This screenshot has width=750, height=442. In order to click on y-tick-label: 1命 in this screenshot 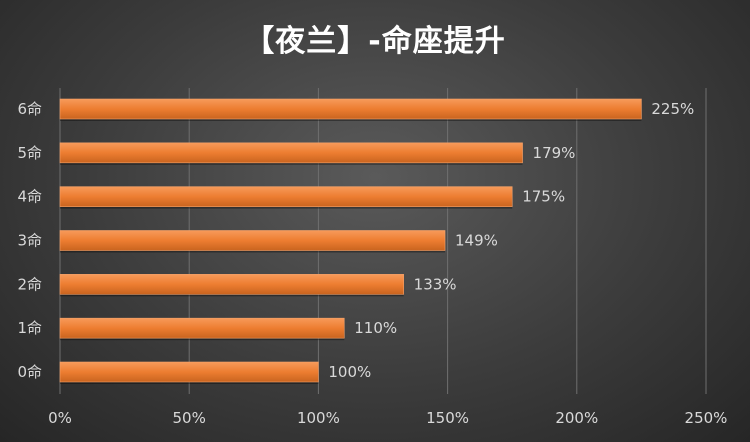, I will do `click(29, 328)`.